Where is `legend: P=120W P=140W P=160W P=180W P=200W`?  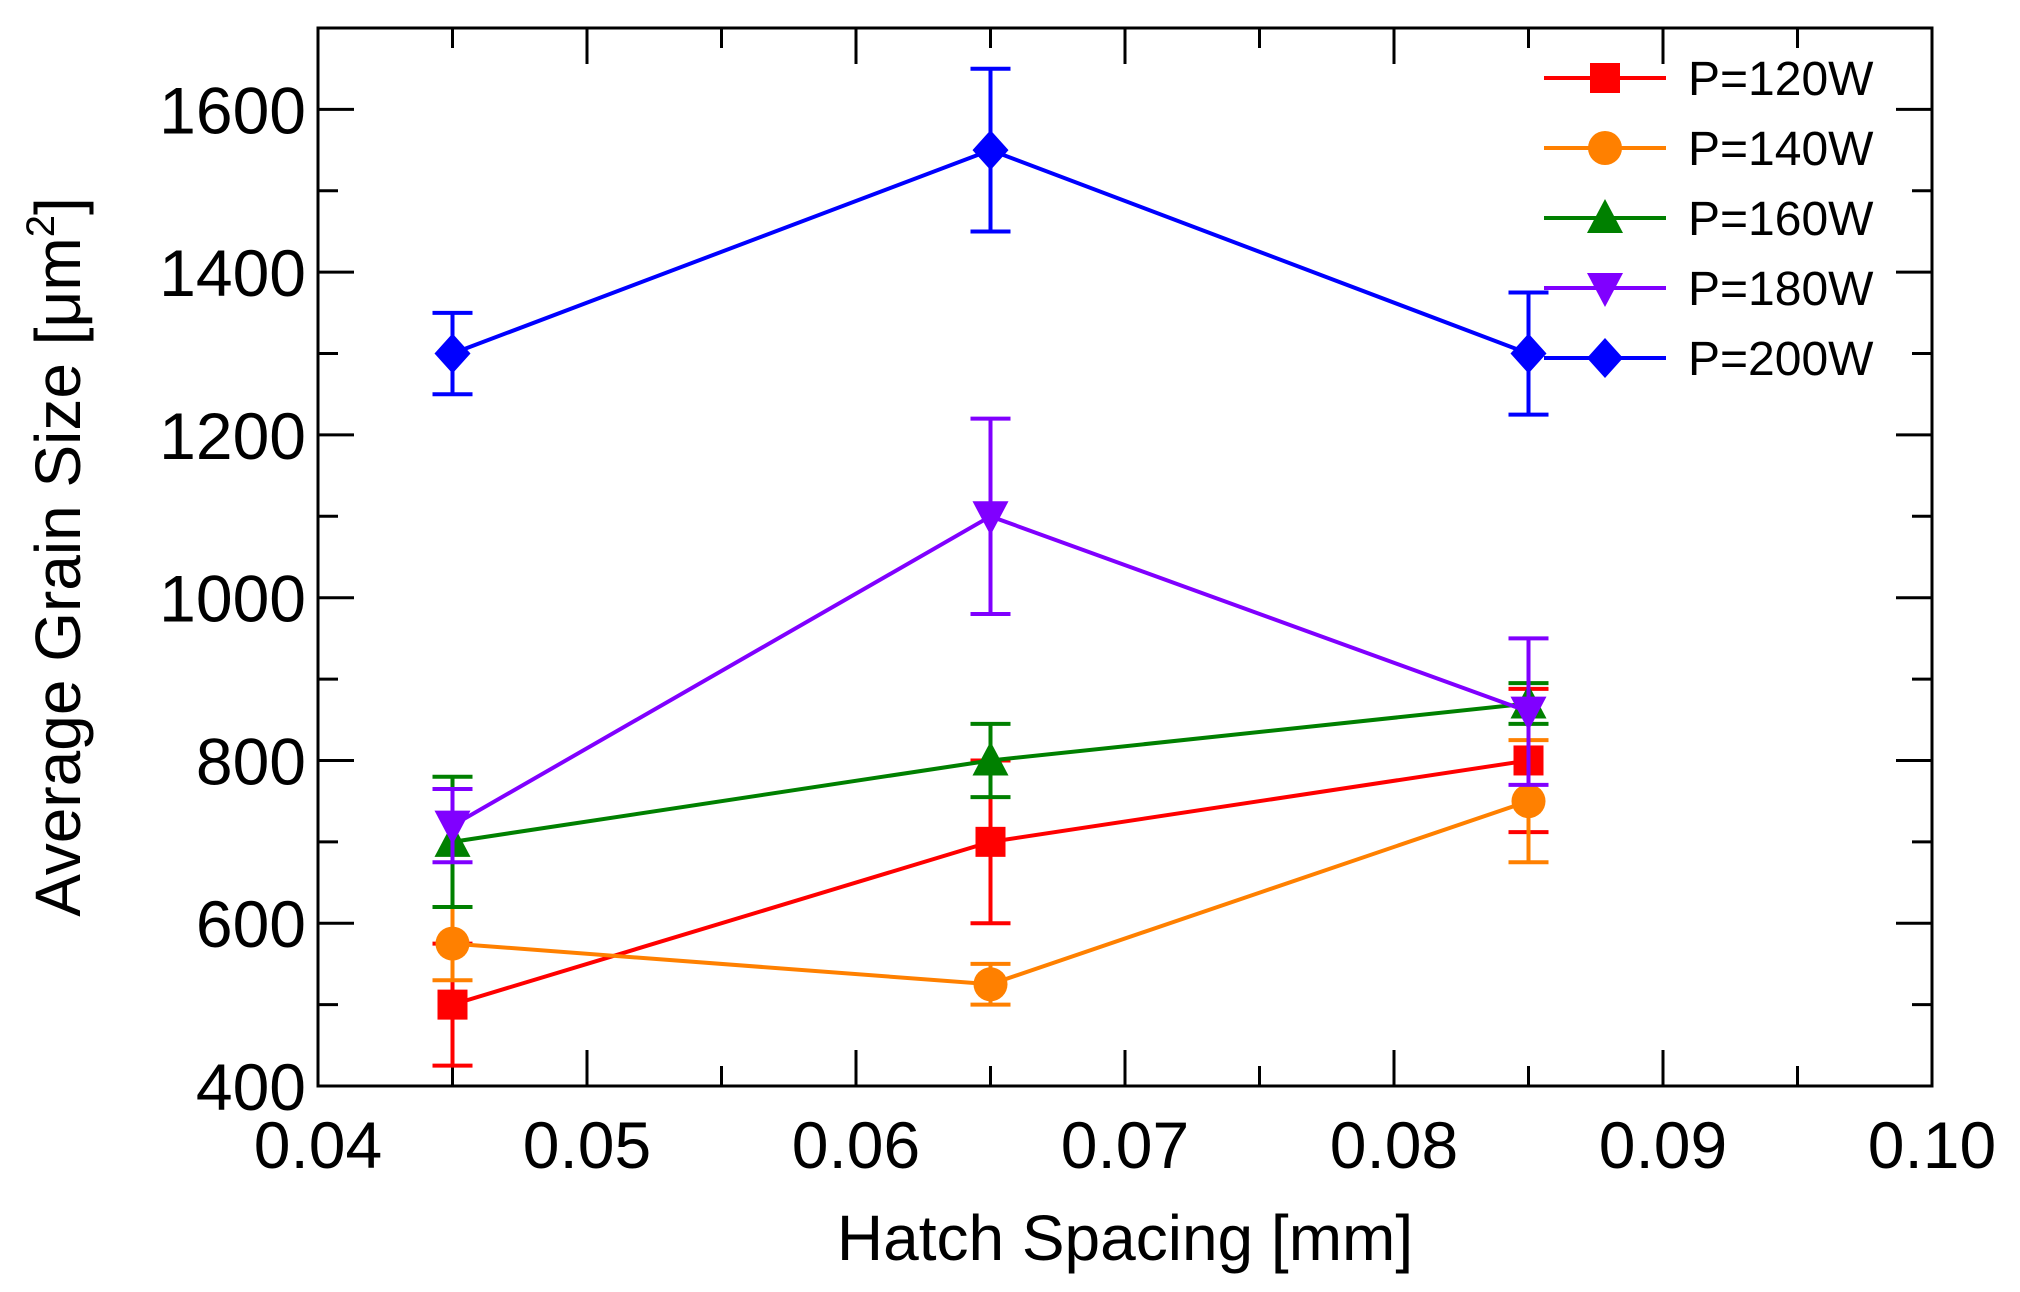 legend: P=120W P=140W P=160W P=180W P=200W is located at coordinates (1709, 219).